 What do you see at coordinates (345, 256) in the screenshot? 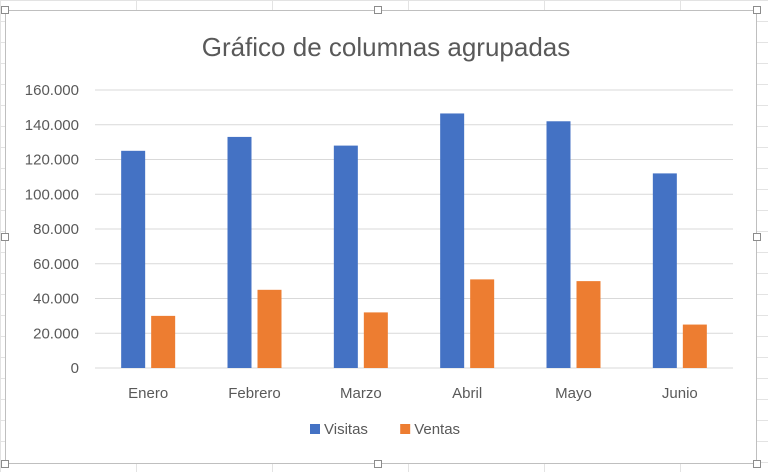
I see `bar-visitas-marzo` at bounding box center [345, 256].